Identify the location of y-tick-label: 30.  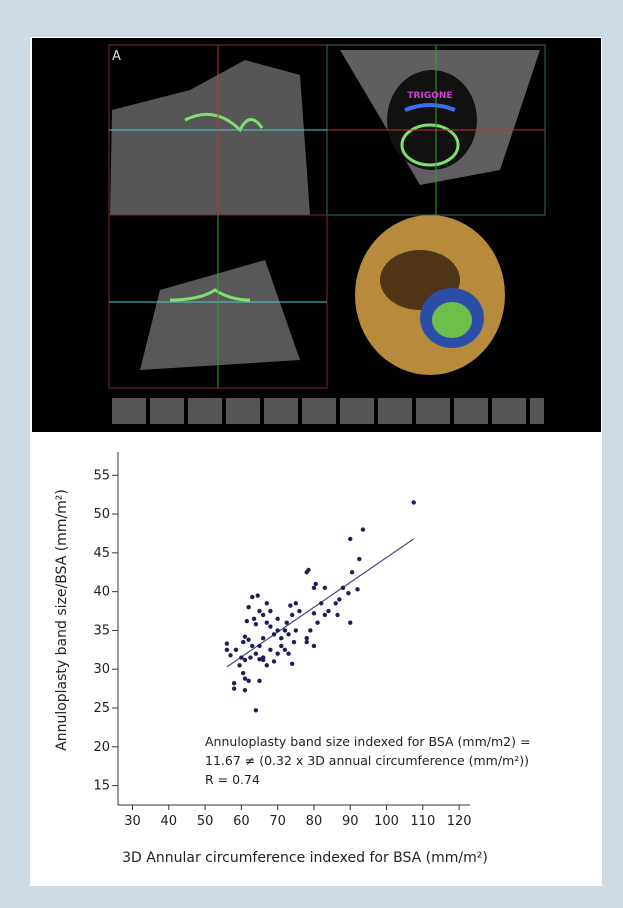
(101, 669).